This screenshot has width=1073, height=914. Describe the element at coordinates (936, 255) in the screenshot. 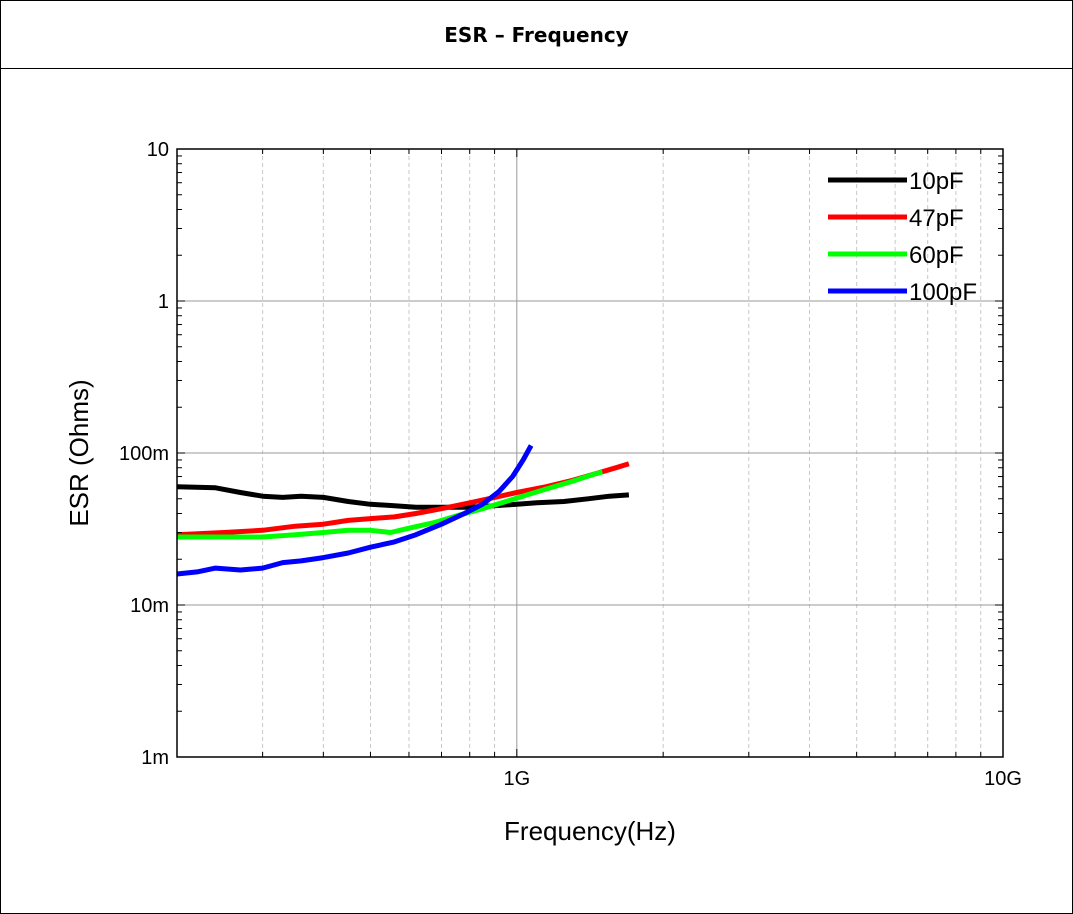

I see `legend-label-60pf: 60pF` at that location.